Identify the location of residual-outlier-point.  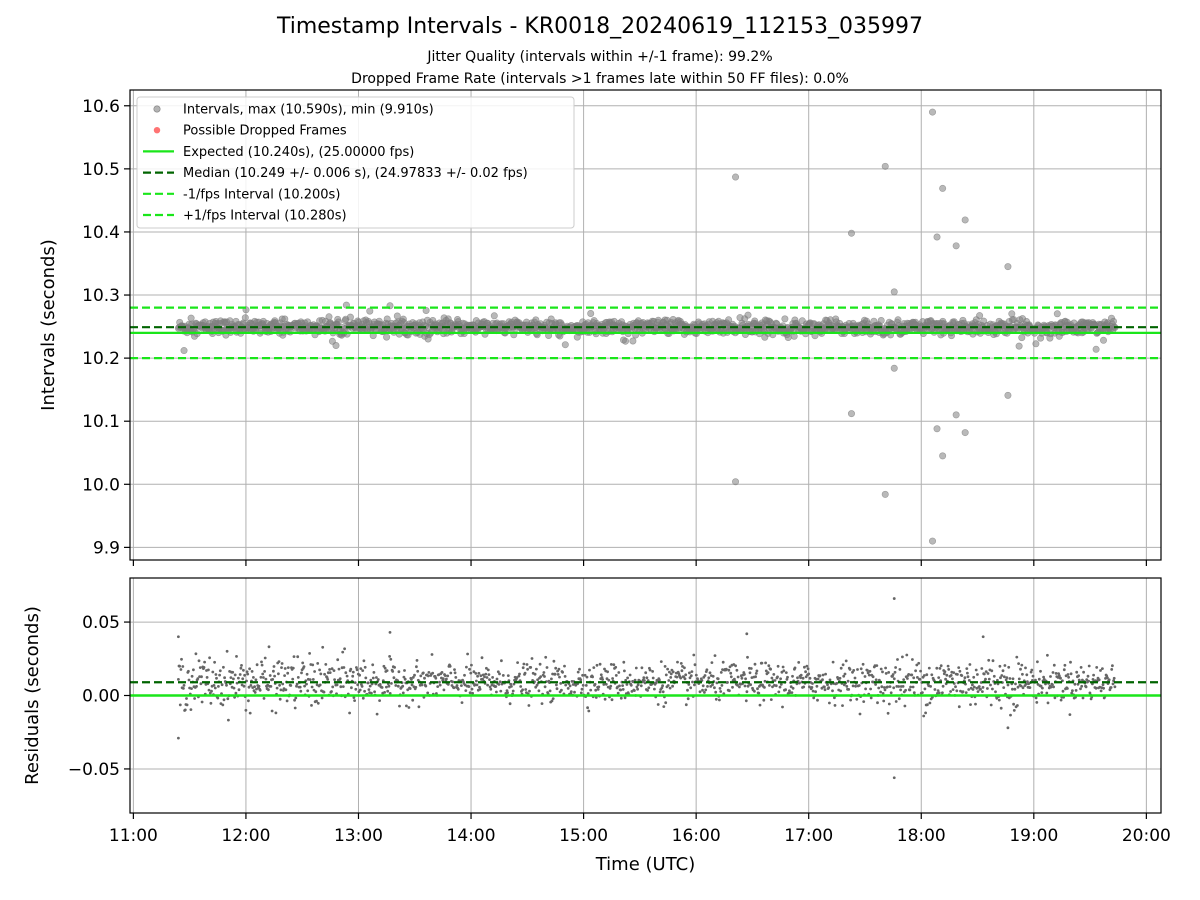
(390, 632).